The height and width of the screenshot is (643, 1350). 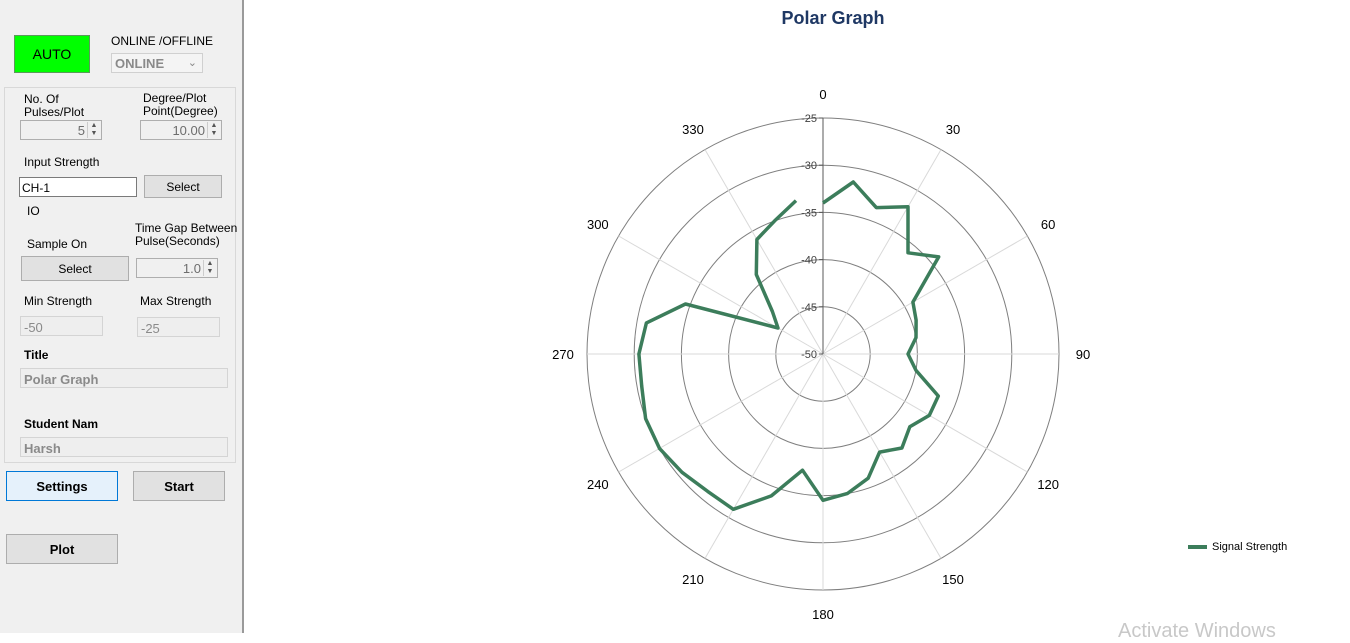 I want to click on student-name-label: Student Nam, so click(x=61, y=424).